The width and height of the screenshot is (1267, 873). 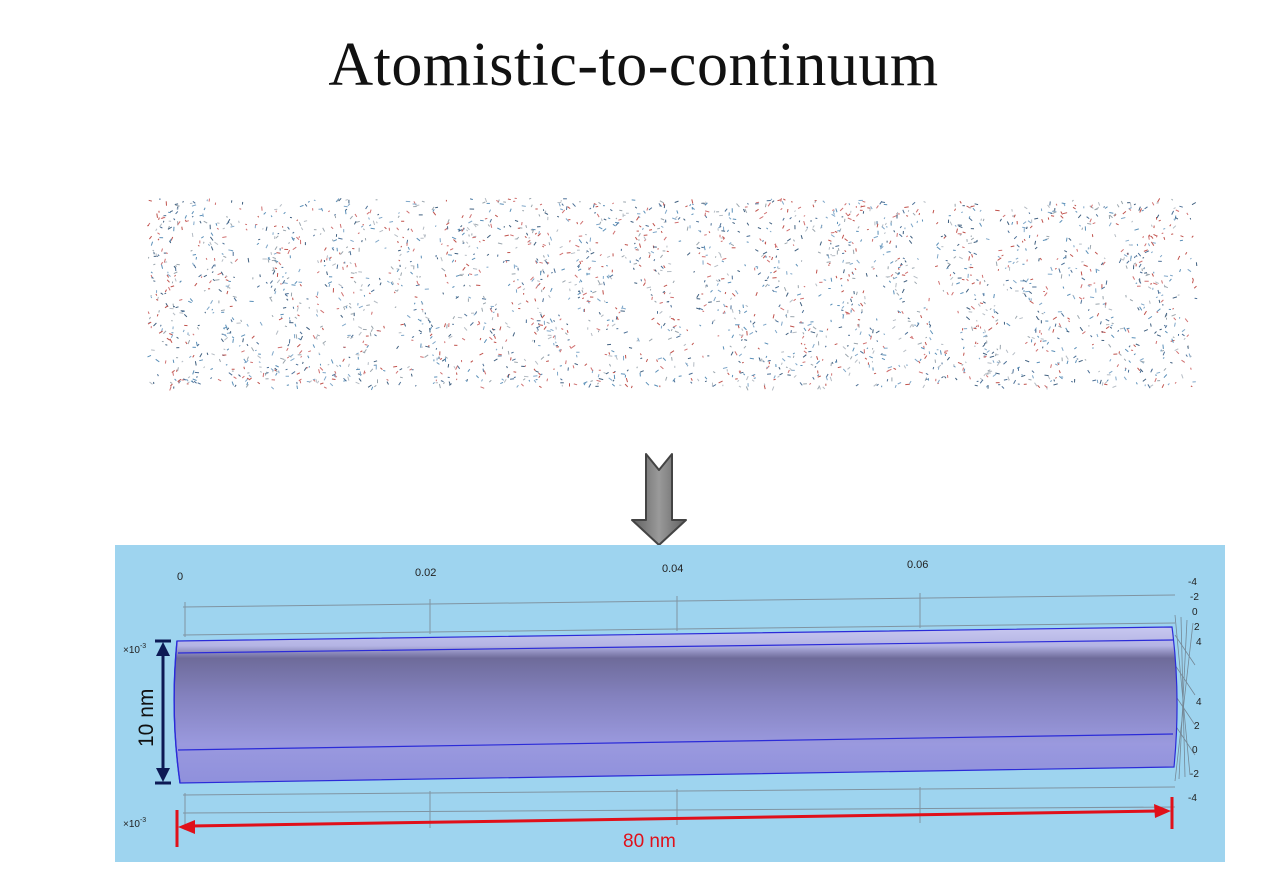 I want to click on height-dimension, so click(x=163, y=712).